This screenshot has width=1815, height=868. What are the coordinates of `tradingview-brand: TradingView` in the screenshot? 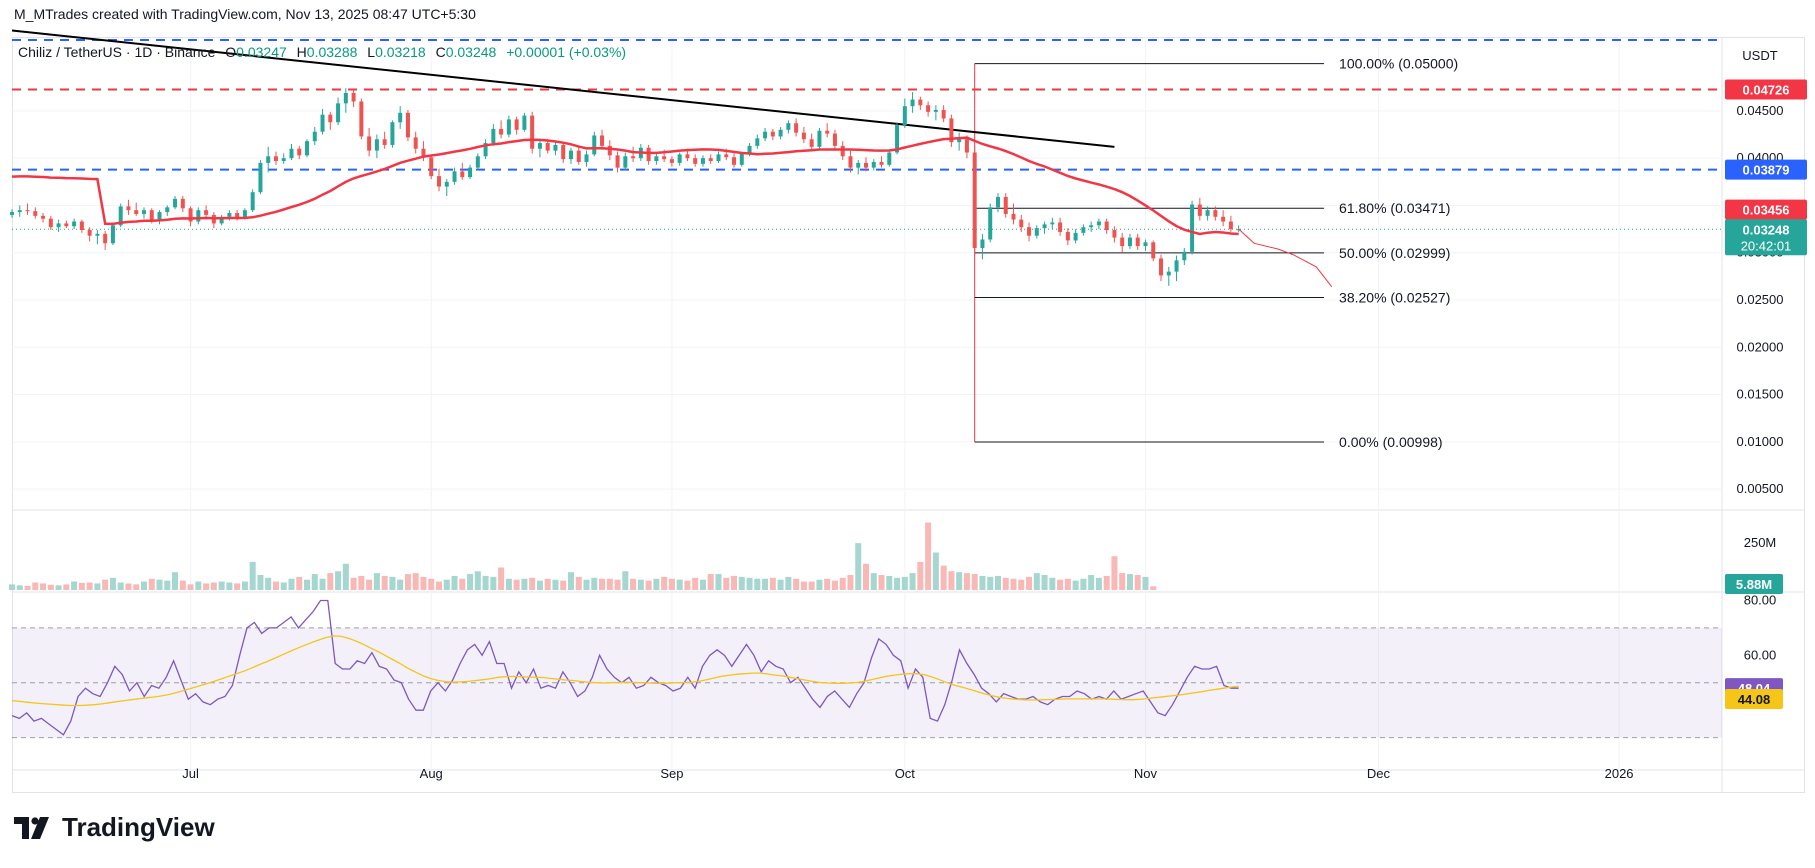 It's located at (114, 827).